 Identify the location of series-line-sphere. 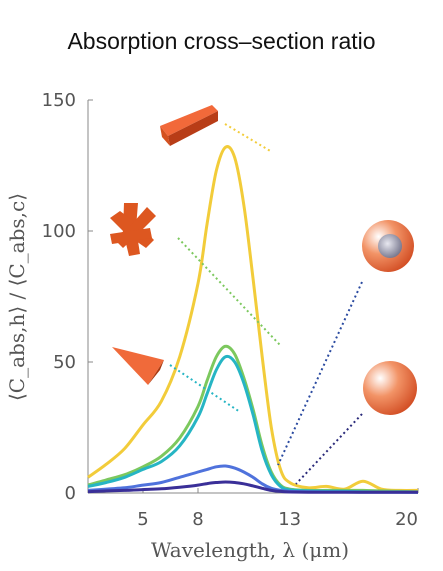
(252, 487).